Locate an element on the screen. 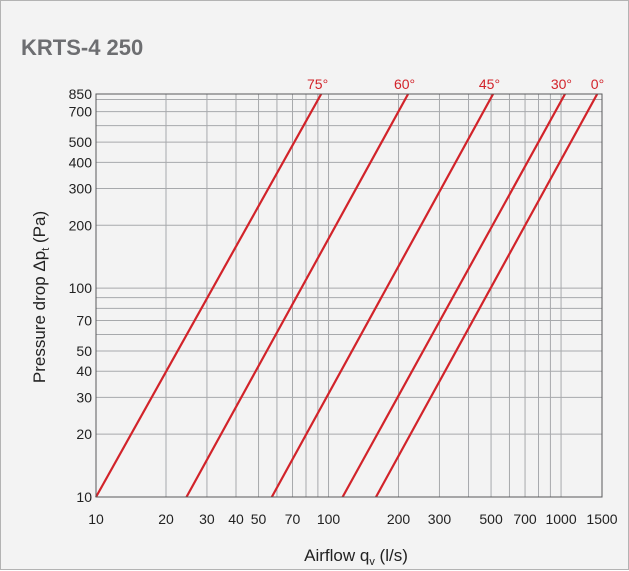 This screenshot has height=571, width=629. y-tick-labels: 10 20 30 40 50 70 100 200 300 400 500 700 850 is located at coordinates (81, 295).